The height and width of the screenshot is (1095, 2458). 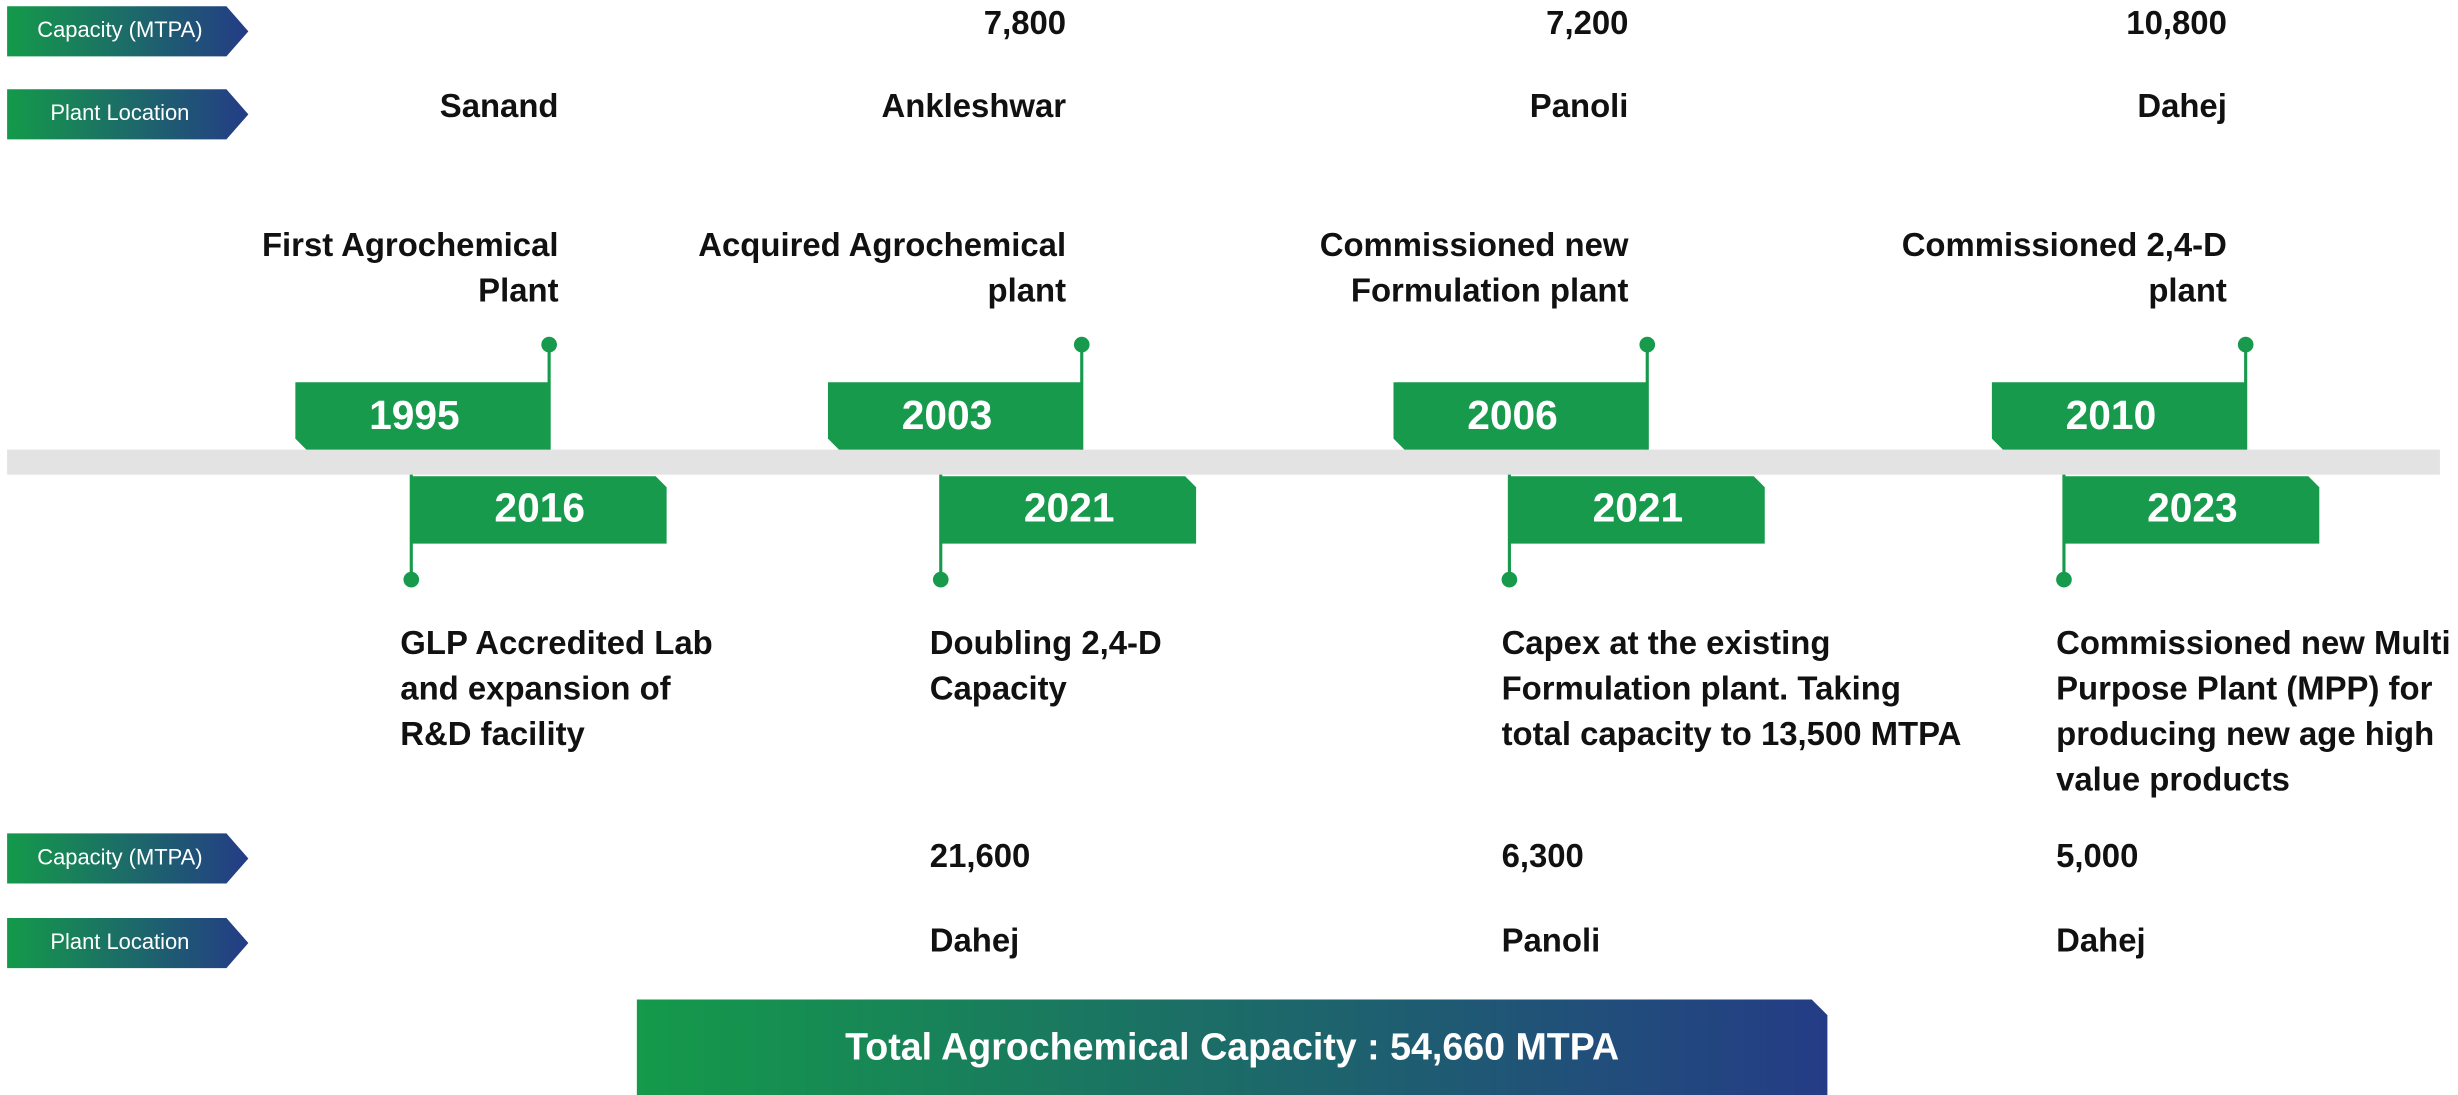 What do you see at coordinates (1666, 642) in the screenshot?
I see `milestone-text: Capex at the existing` at bounding box center [1666, 642].